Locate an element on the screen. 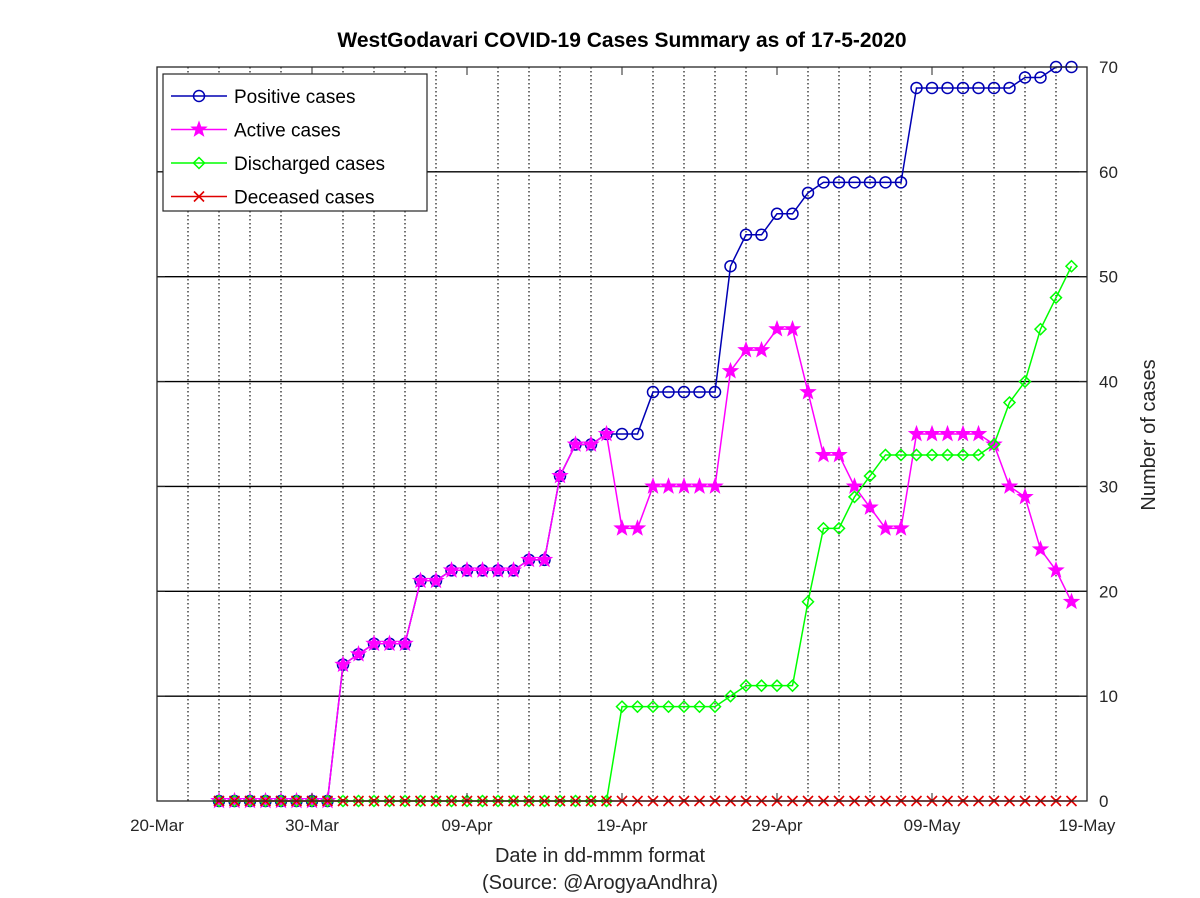  y-tick-label: 0 is located at coordinates (1103, 801).